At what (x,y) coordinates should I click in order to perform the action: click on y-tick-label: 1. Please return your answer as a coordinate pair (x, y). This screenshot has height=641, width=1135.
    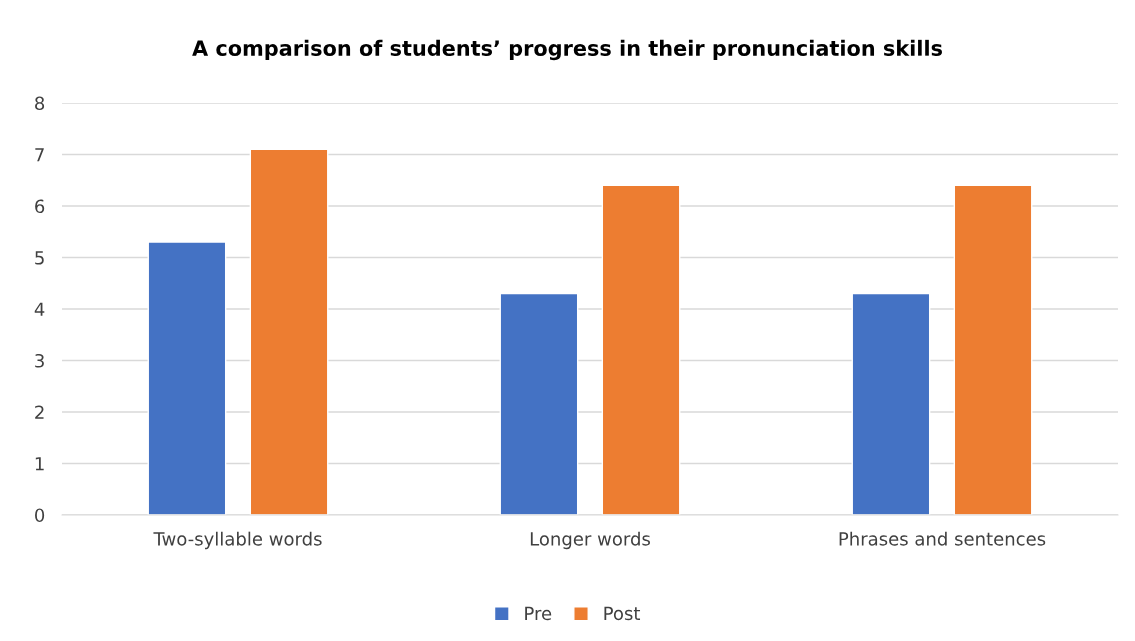
    Looking at the image, I should click on (39, 464).